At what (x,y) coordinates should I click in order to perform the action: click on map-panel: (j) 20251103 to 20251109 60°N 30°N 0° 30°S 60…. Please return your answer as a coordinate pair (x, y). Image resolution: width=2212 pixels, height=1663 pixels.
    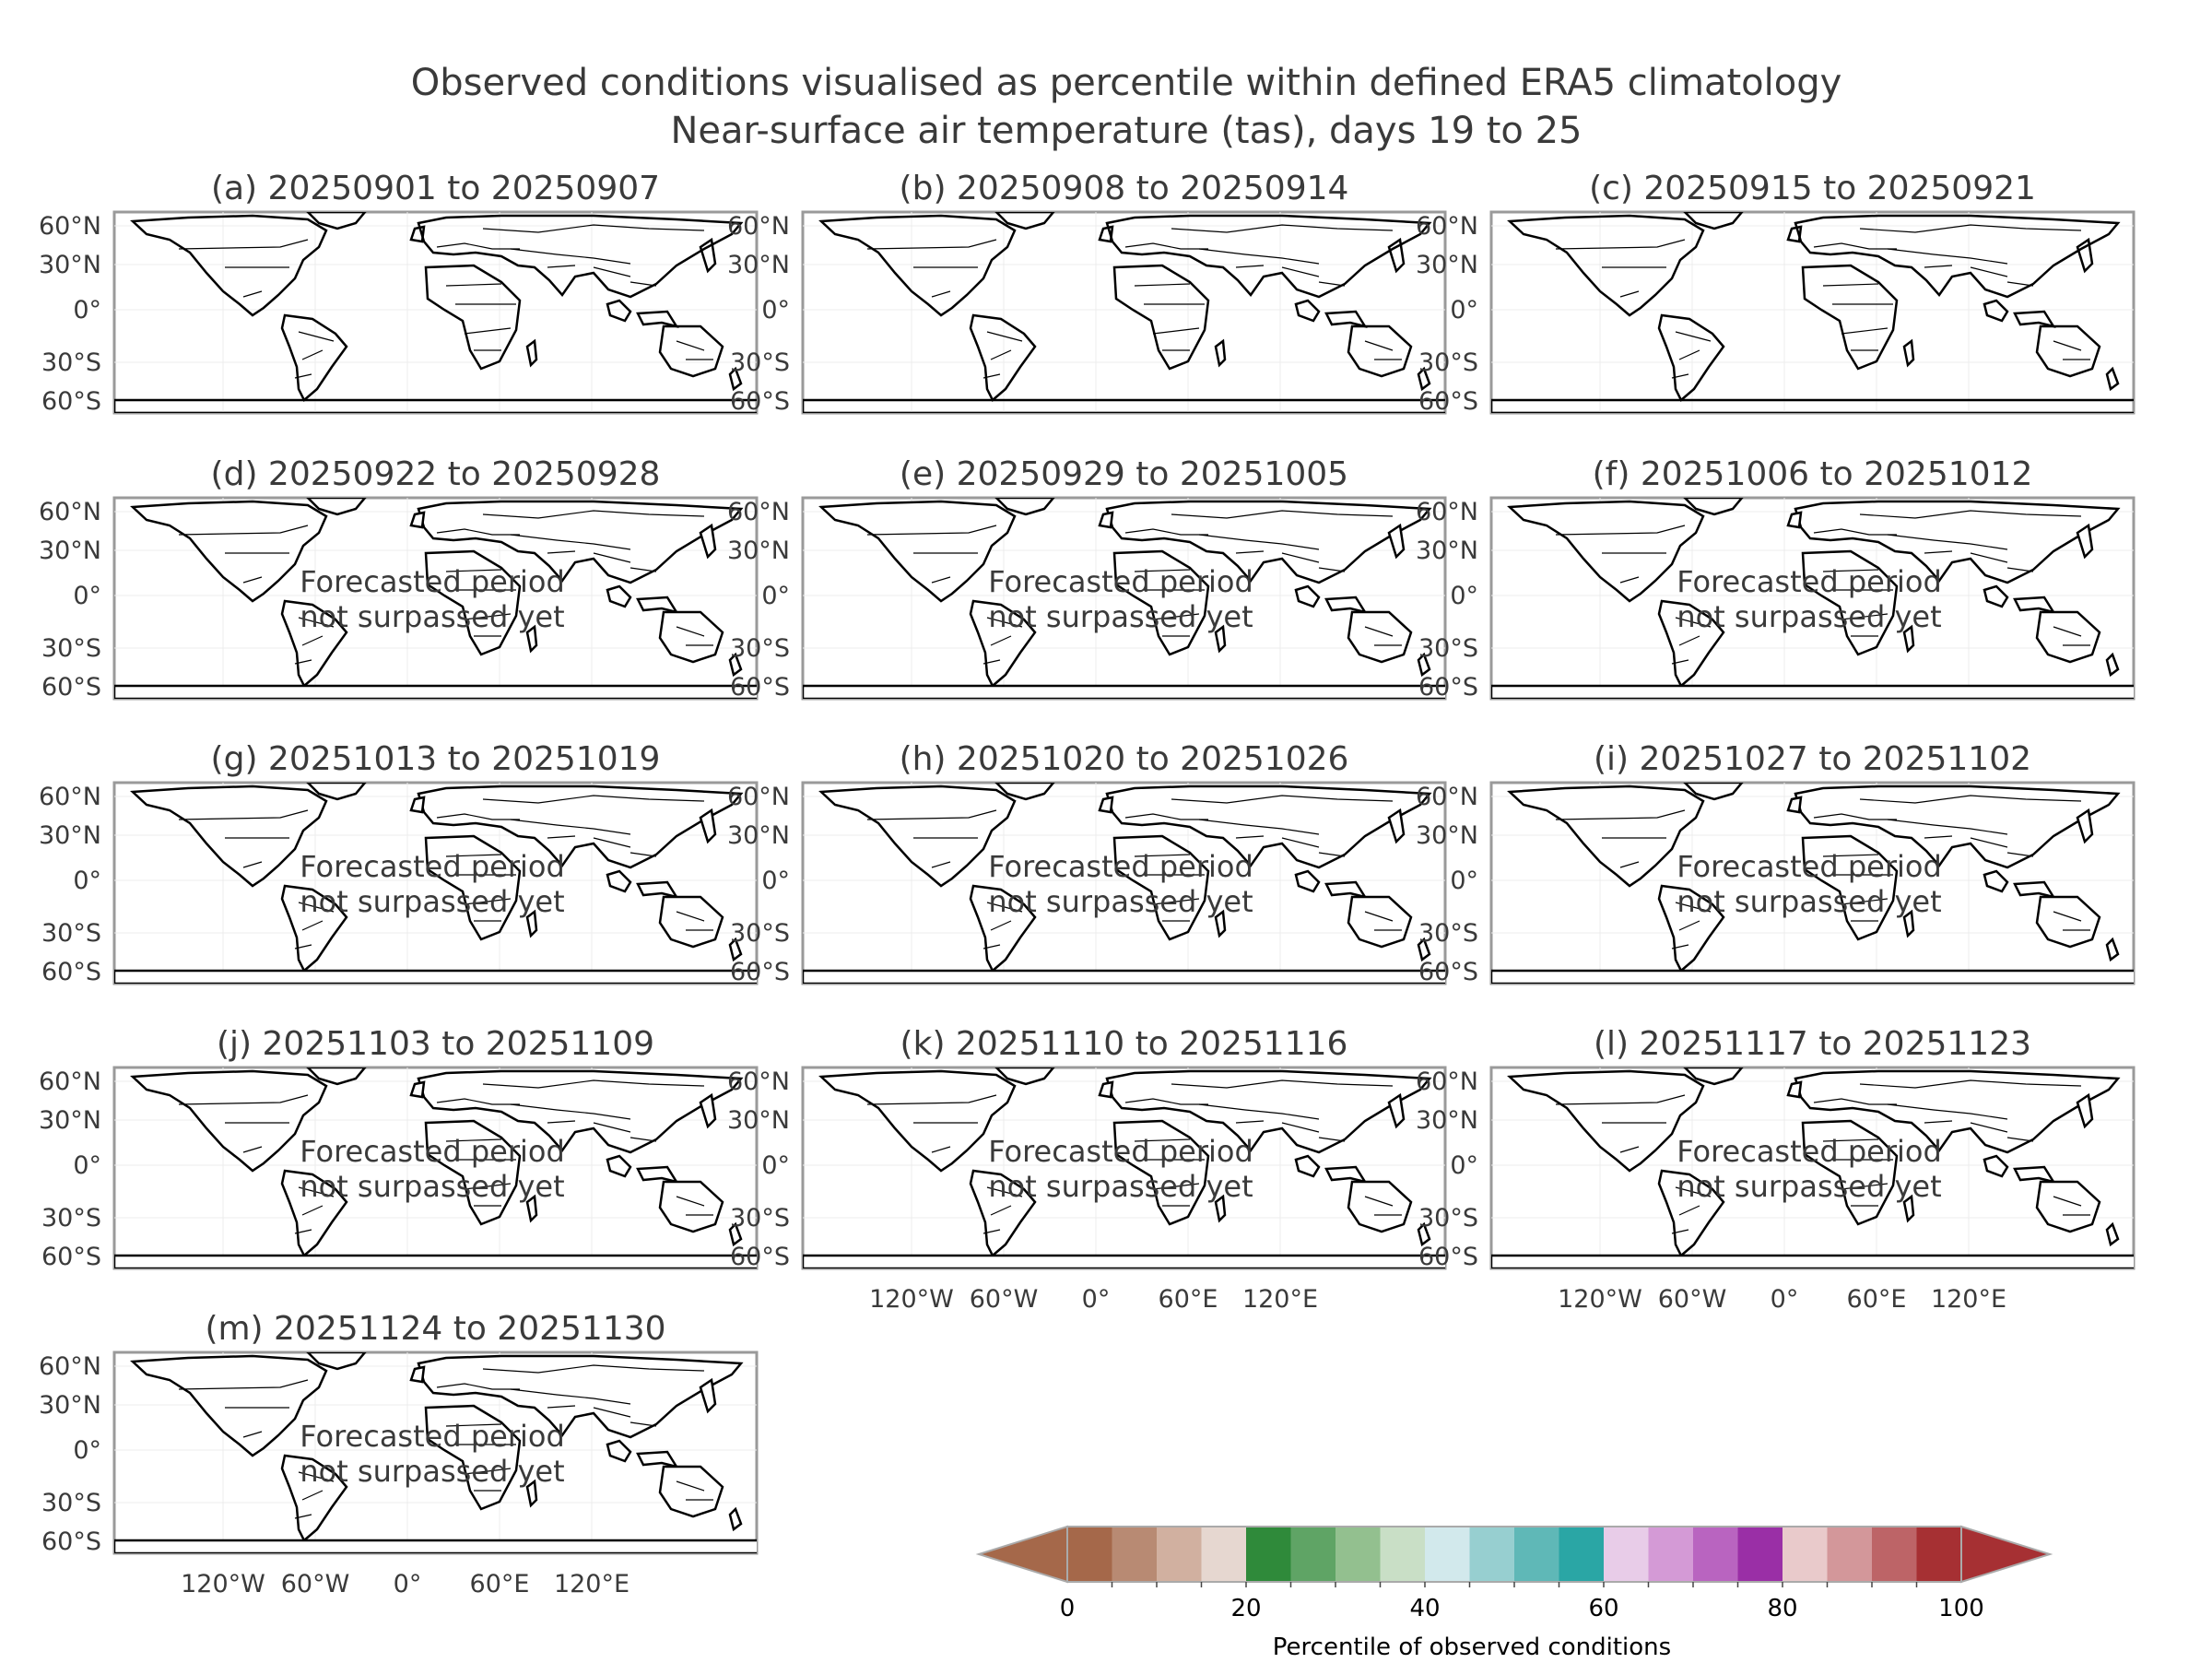
    Looking at the image, I should click on (399, 1148).